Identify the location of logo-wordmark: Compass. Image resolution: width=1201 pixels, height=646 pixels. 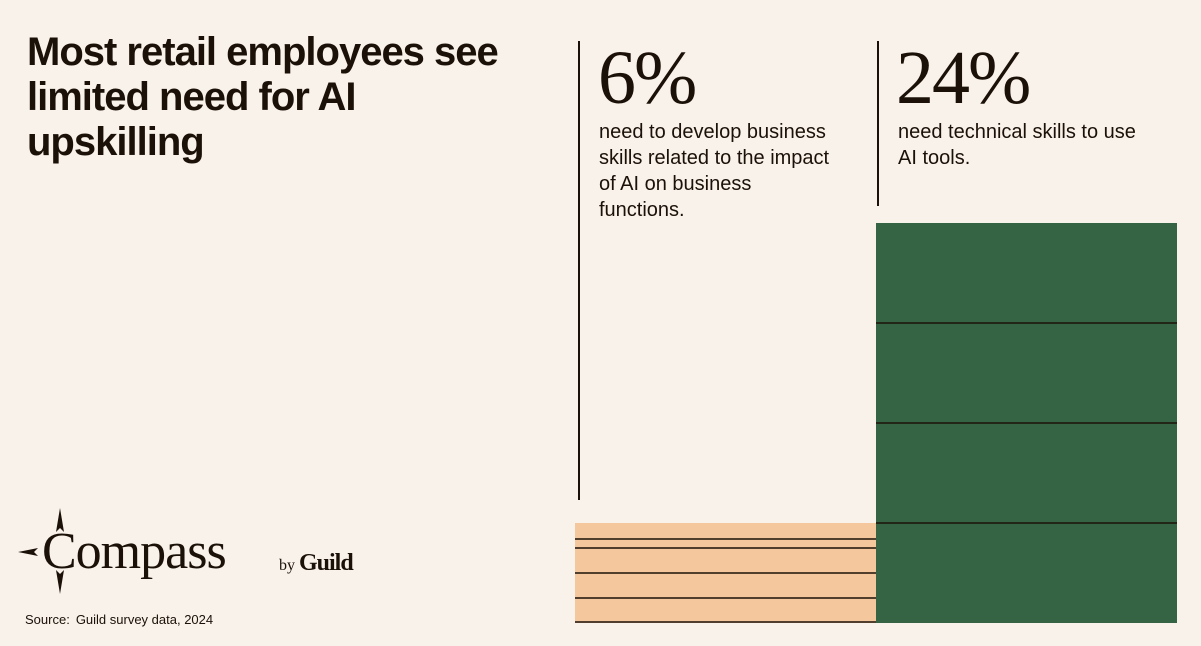
(134, 551).